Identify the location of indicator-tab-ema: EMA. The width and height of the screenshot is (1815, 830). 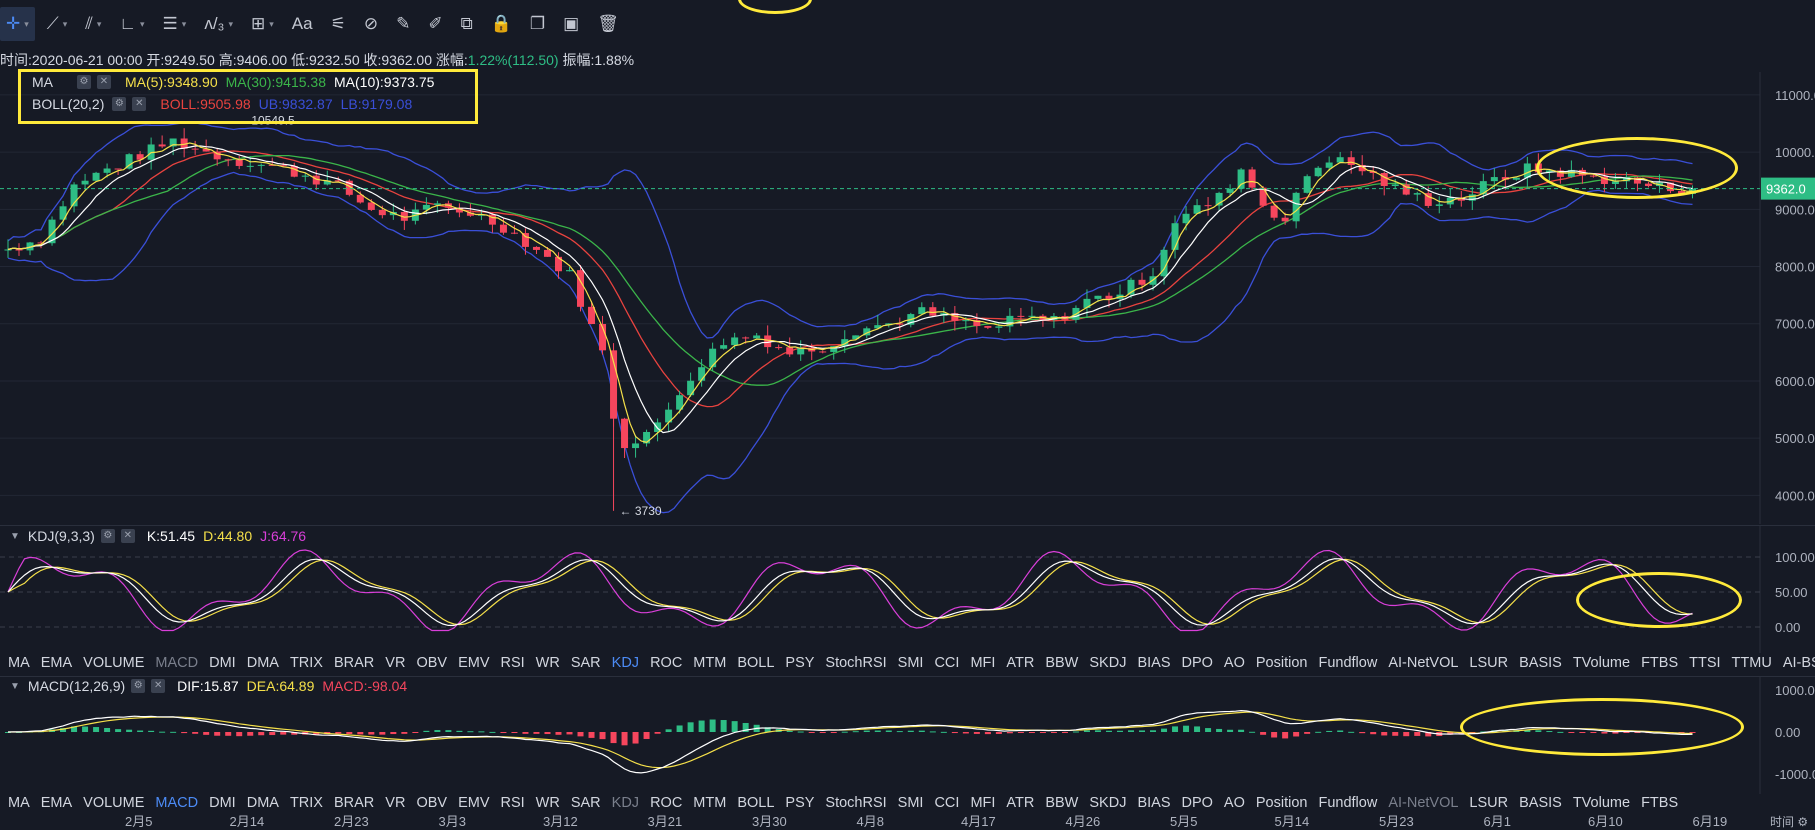
(56, 663).